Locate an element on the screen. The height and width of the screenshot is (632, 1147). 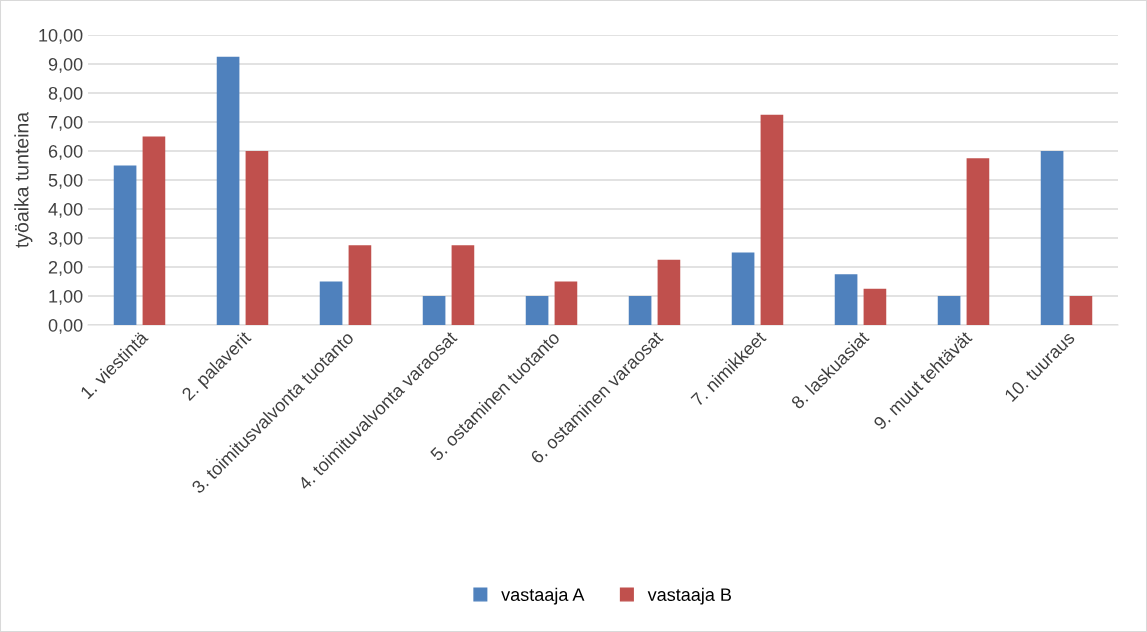
y-tick-label: 0,00 is located at coordinates (65, 326).